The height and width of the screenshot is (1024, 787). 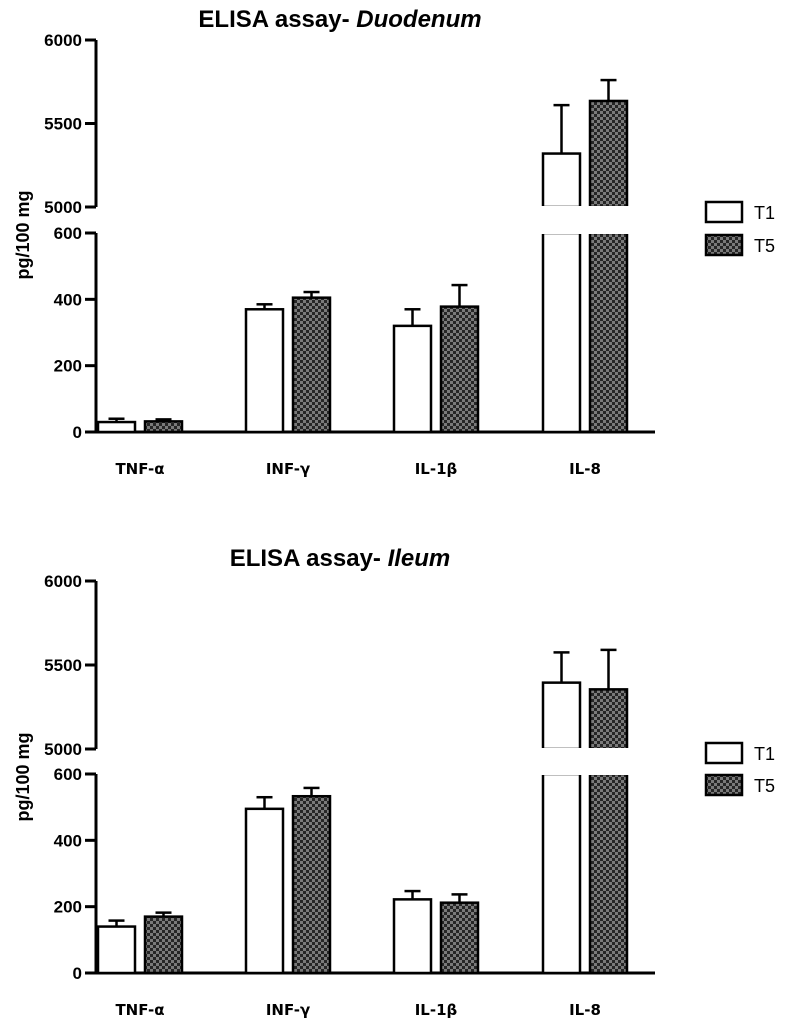 I want to click on chart-title: ELISA assay- Ileum, so click(x=340, y=558).